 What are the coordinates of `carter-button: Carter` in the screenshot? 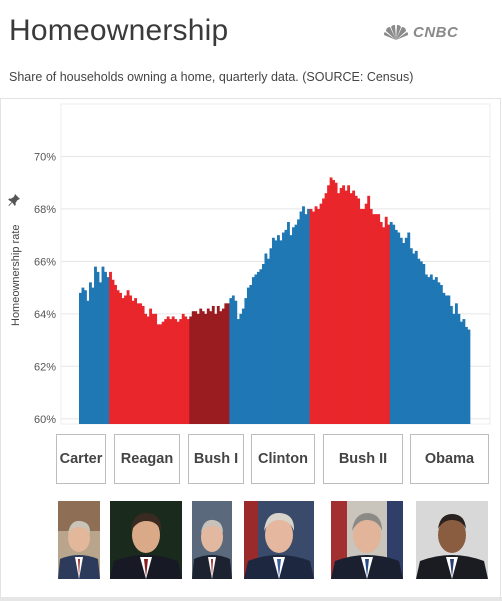 It's located at (81, 459).